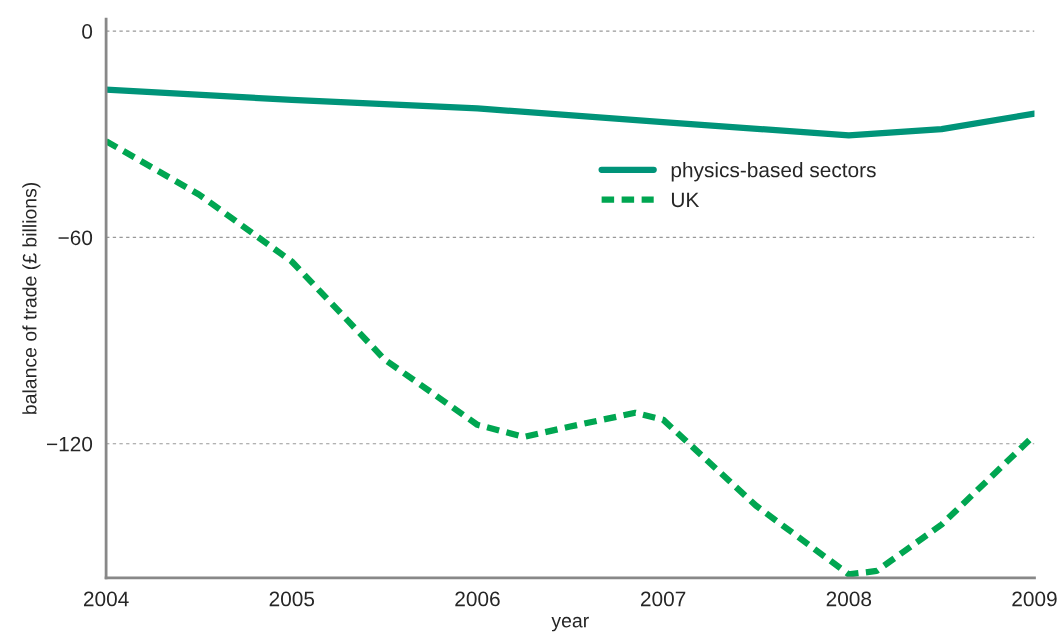 The width and height of the screenshot is (1061, 635). What do you see at coordinates (773, 172) in the screenshot?
I see `legend-label: physics-based sectors` at bounding box center [773, 172].